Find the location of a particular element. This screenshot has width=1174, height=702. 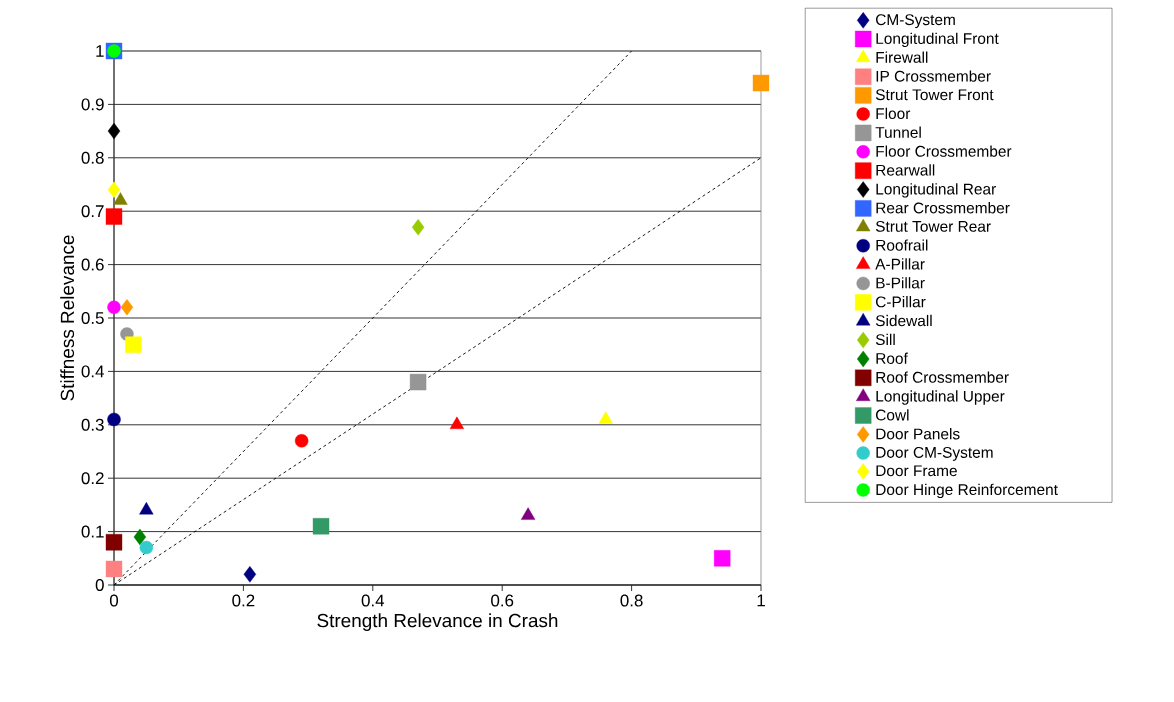

y-tick-label: 0.8 is located at coordinates (92, 157).